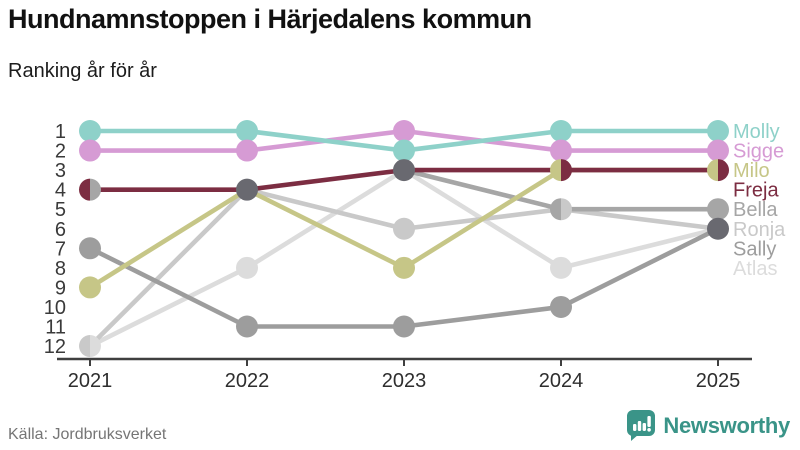  What do you see at coordinates (325, 179) in the screenshot?
I see `series-line-freja` at bounding box center [325, 179].